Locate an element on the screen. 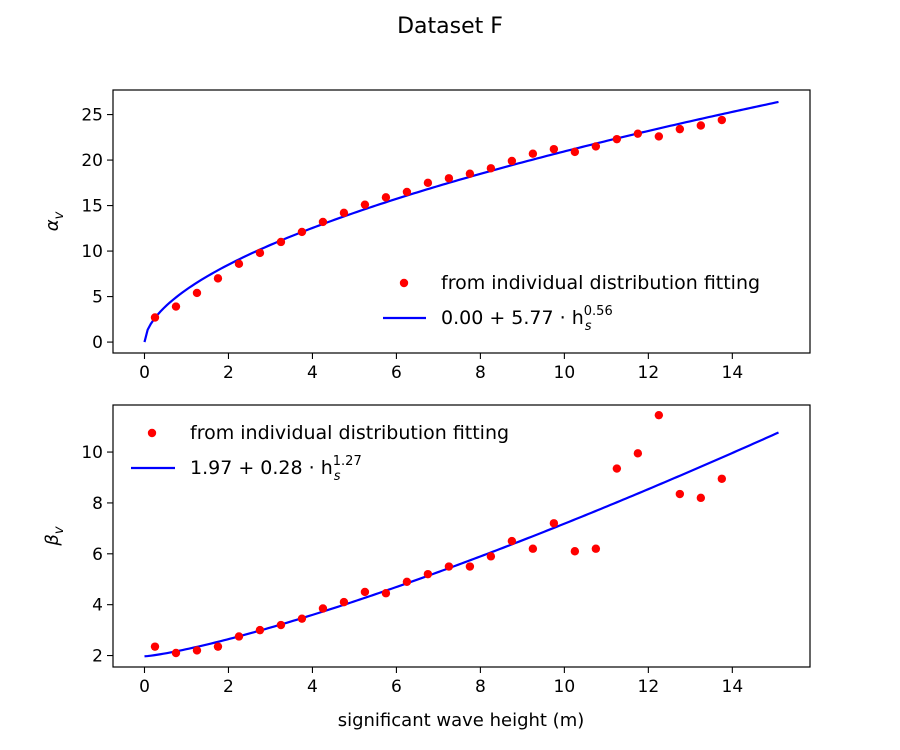 The height and width of the screenshot is (750, 900). alpha-x-tick-label: 10 is located at coordinates (565, 373).